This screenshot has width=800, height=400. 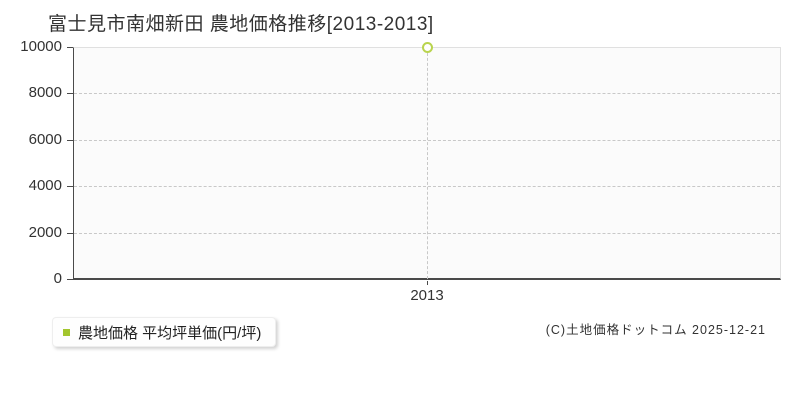 I want to click on copyright-text: (C)土地価格ドットコム 2025-12-21, so click(x=655, y=330).